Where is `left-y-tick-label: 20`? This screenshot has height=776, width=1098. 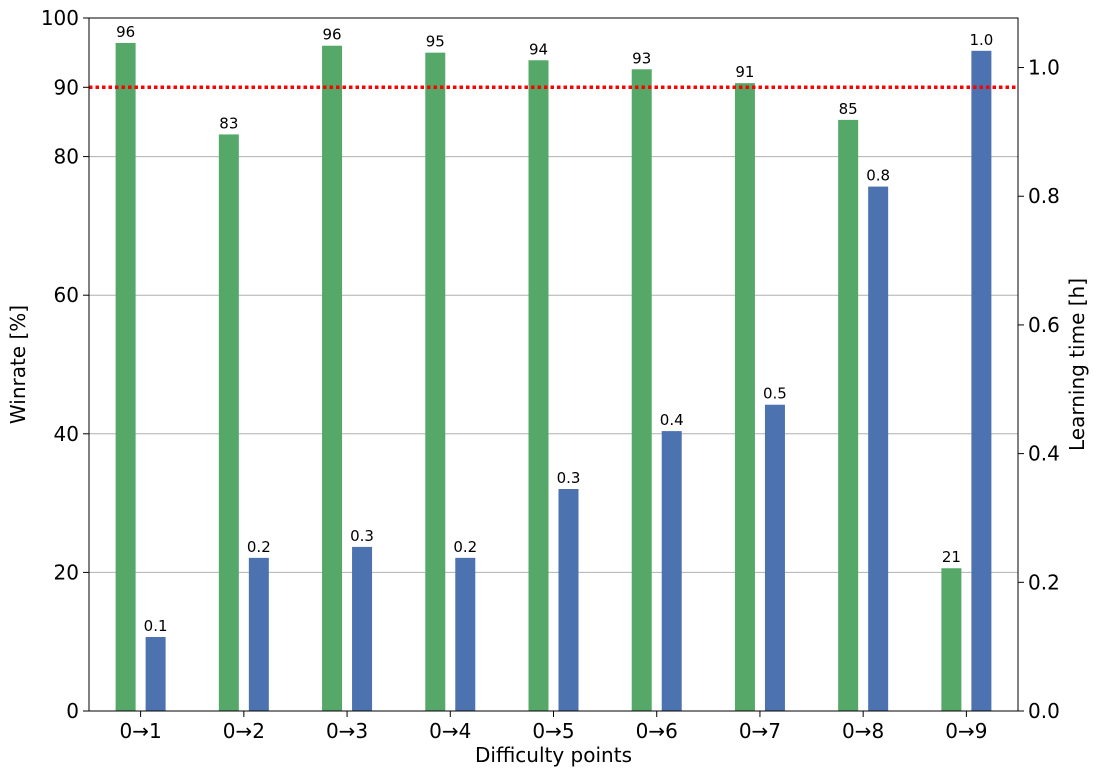 left-y-tick-label: 20 is located at coordinates (66, 572).